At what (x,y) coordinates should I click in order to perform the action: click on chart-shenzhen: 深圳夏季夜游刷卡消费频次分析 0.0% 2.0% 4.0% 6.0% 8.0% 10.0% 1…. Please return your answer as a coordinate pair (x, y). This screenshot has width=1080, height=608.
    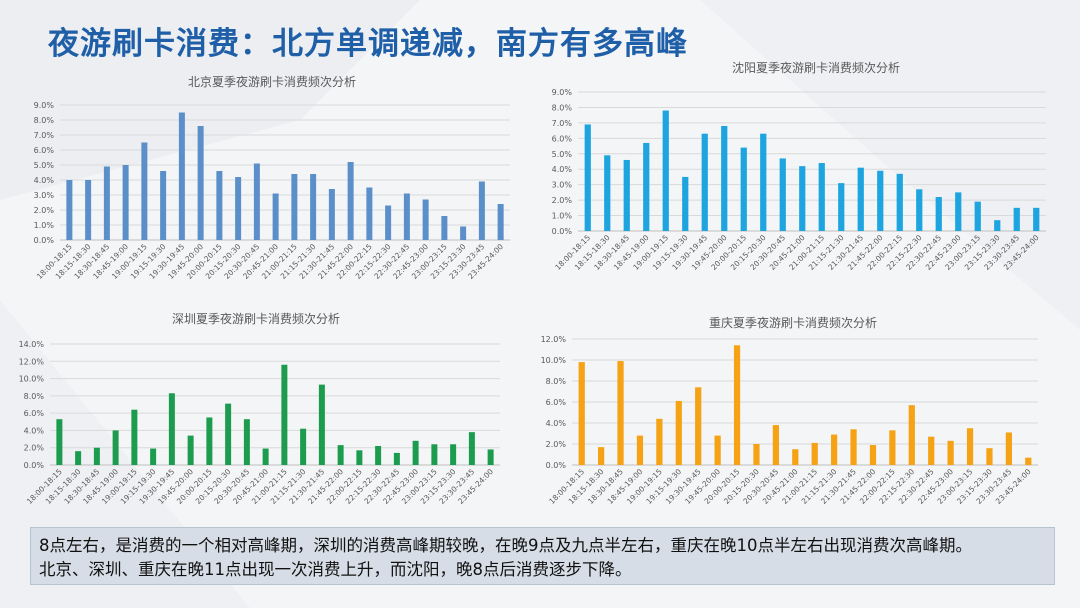
    Looking at the image, I should click on (259, 408).